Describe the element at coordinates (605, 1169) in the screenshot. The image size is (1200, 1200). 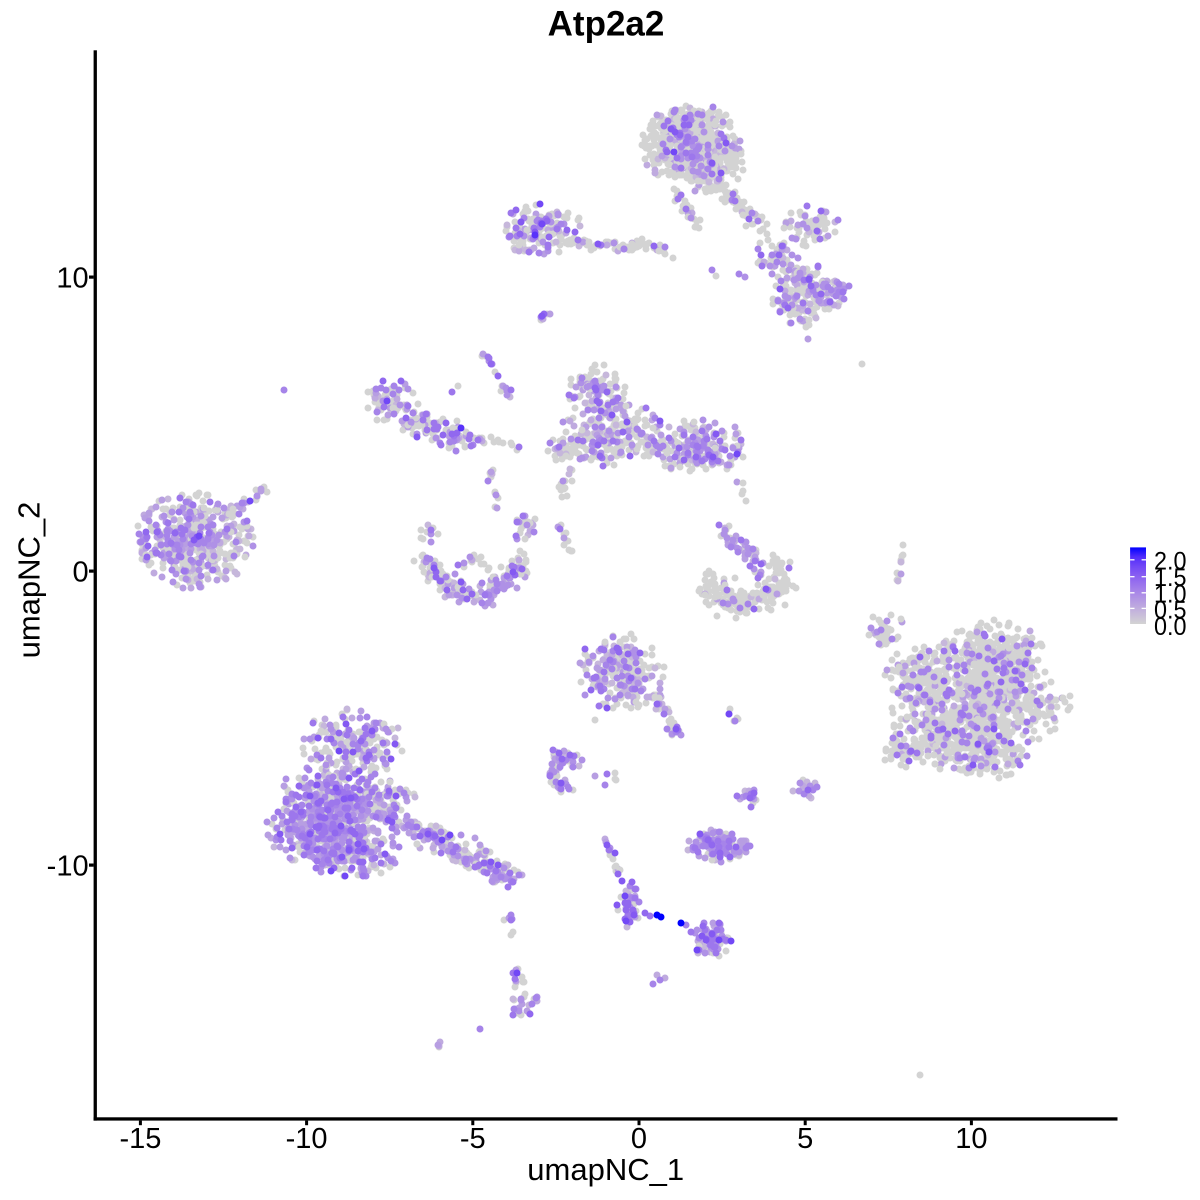
I see `svg-text: umapNC_1` at that location.